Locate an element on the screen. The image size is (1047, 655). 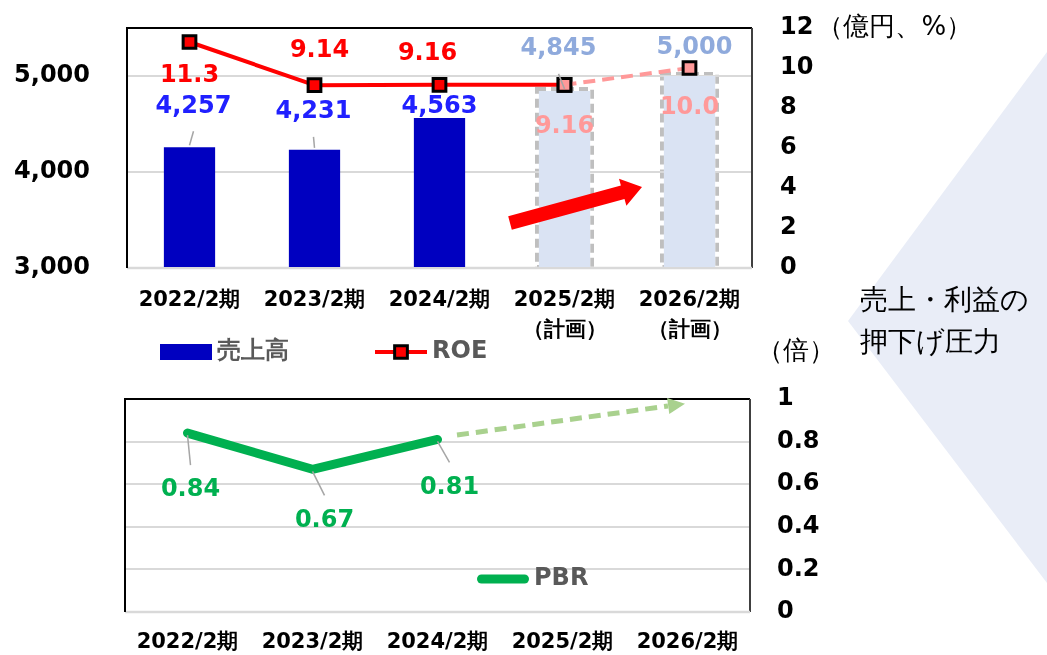
y2-tick-label: 2 is located at coordinates (788, 226).